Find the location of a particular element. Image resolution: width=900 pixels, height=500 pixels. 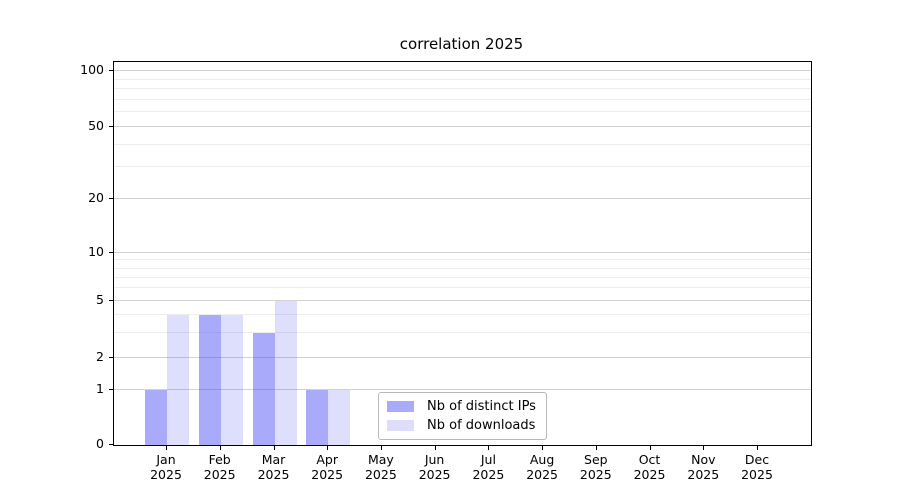

legend-swatch-distinct-ips-icon is located at coordinates (400, 406).